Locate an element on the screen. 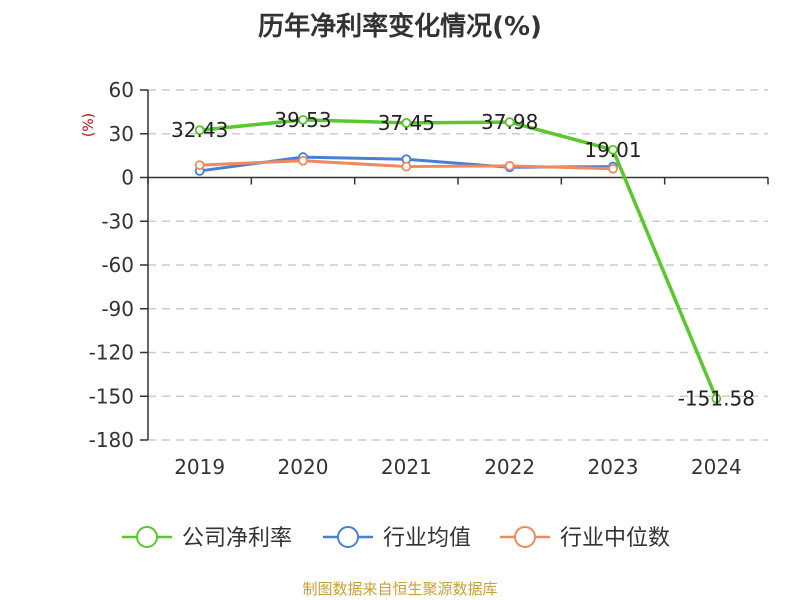 The width and height of the screenshot is (800, 600). legend-item: 行业中位数 is located at coordinates (585, 538).